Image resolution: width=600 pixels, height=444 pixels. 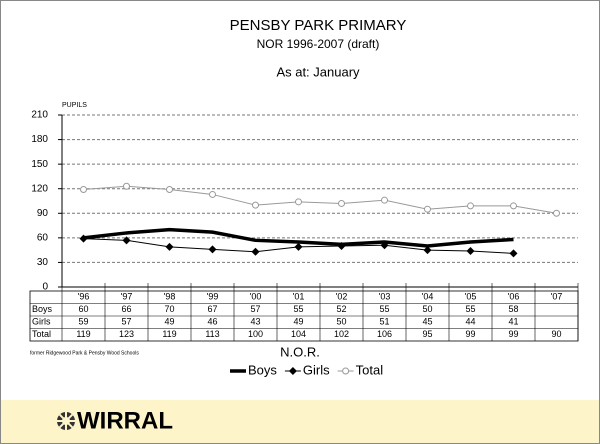 What do you see at coordinates (74, 105) in the screenshot?
I see `y-axis-label: PUPILS` at bounding box center [74, 105].